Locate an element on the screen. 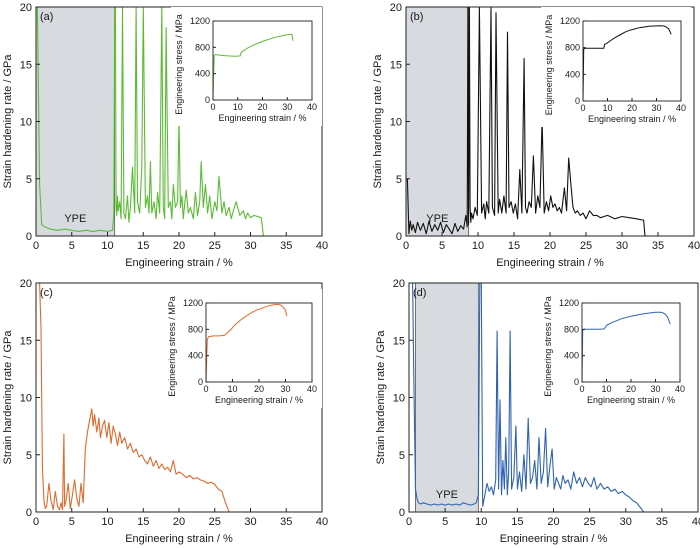 This screenshot has width=700, height=548. panel-label: (b) is located at coordinates (416, 17).